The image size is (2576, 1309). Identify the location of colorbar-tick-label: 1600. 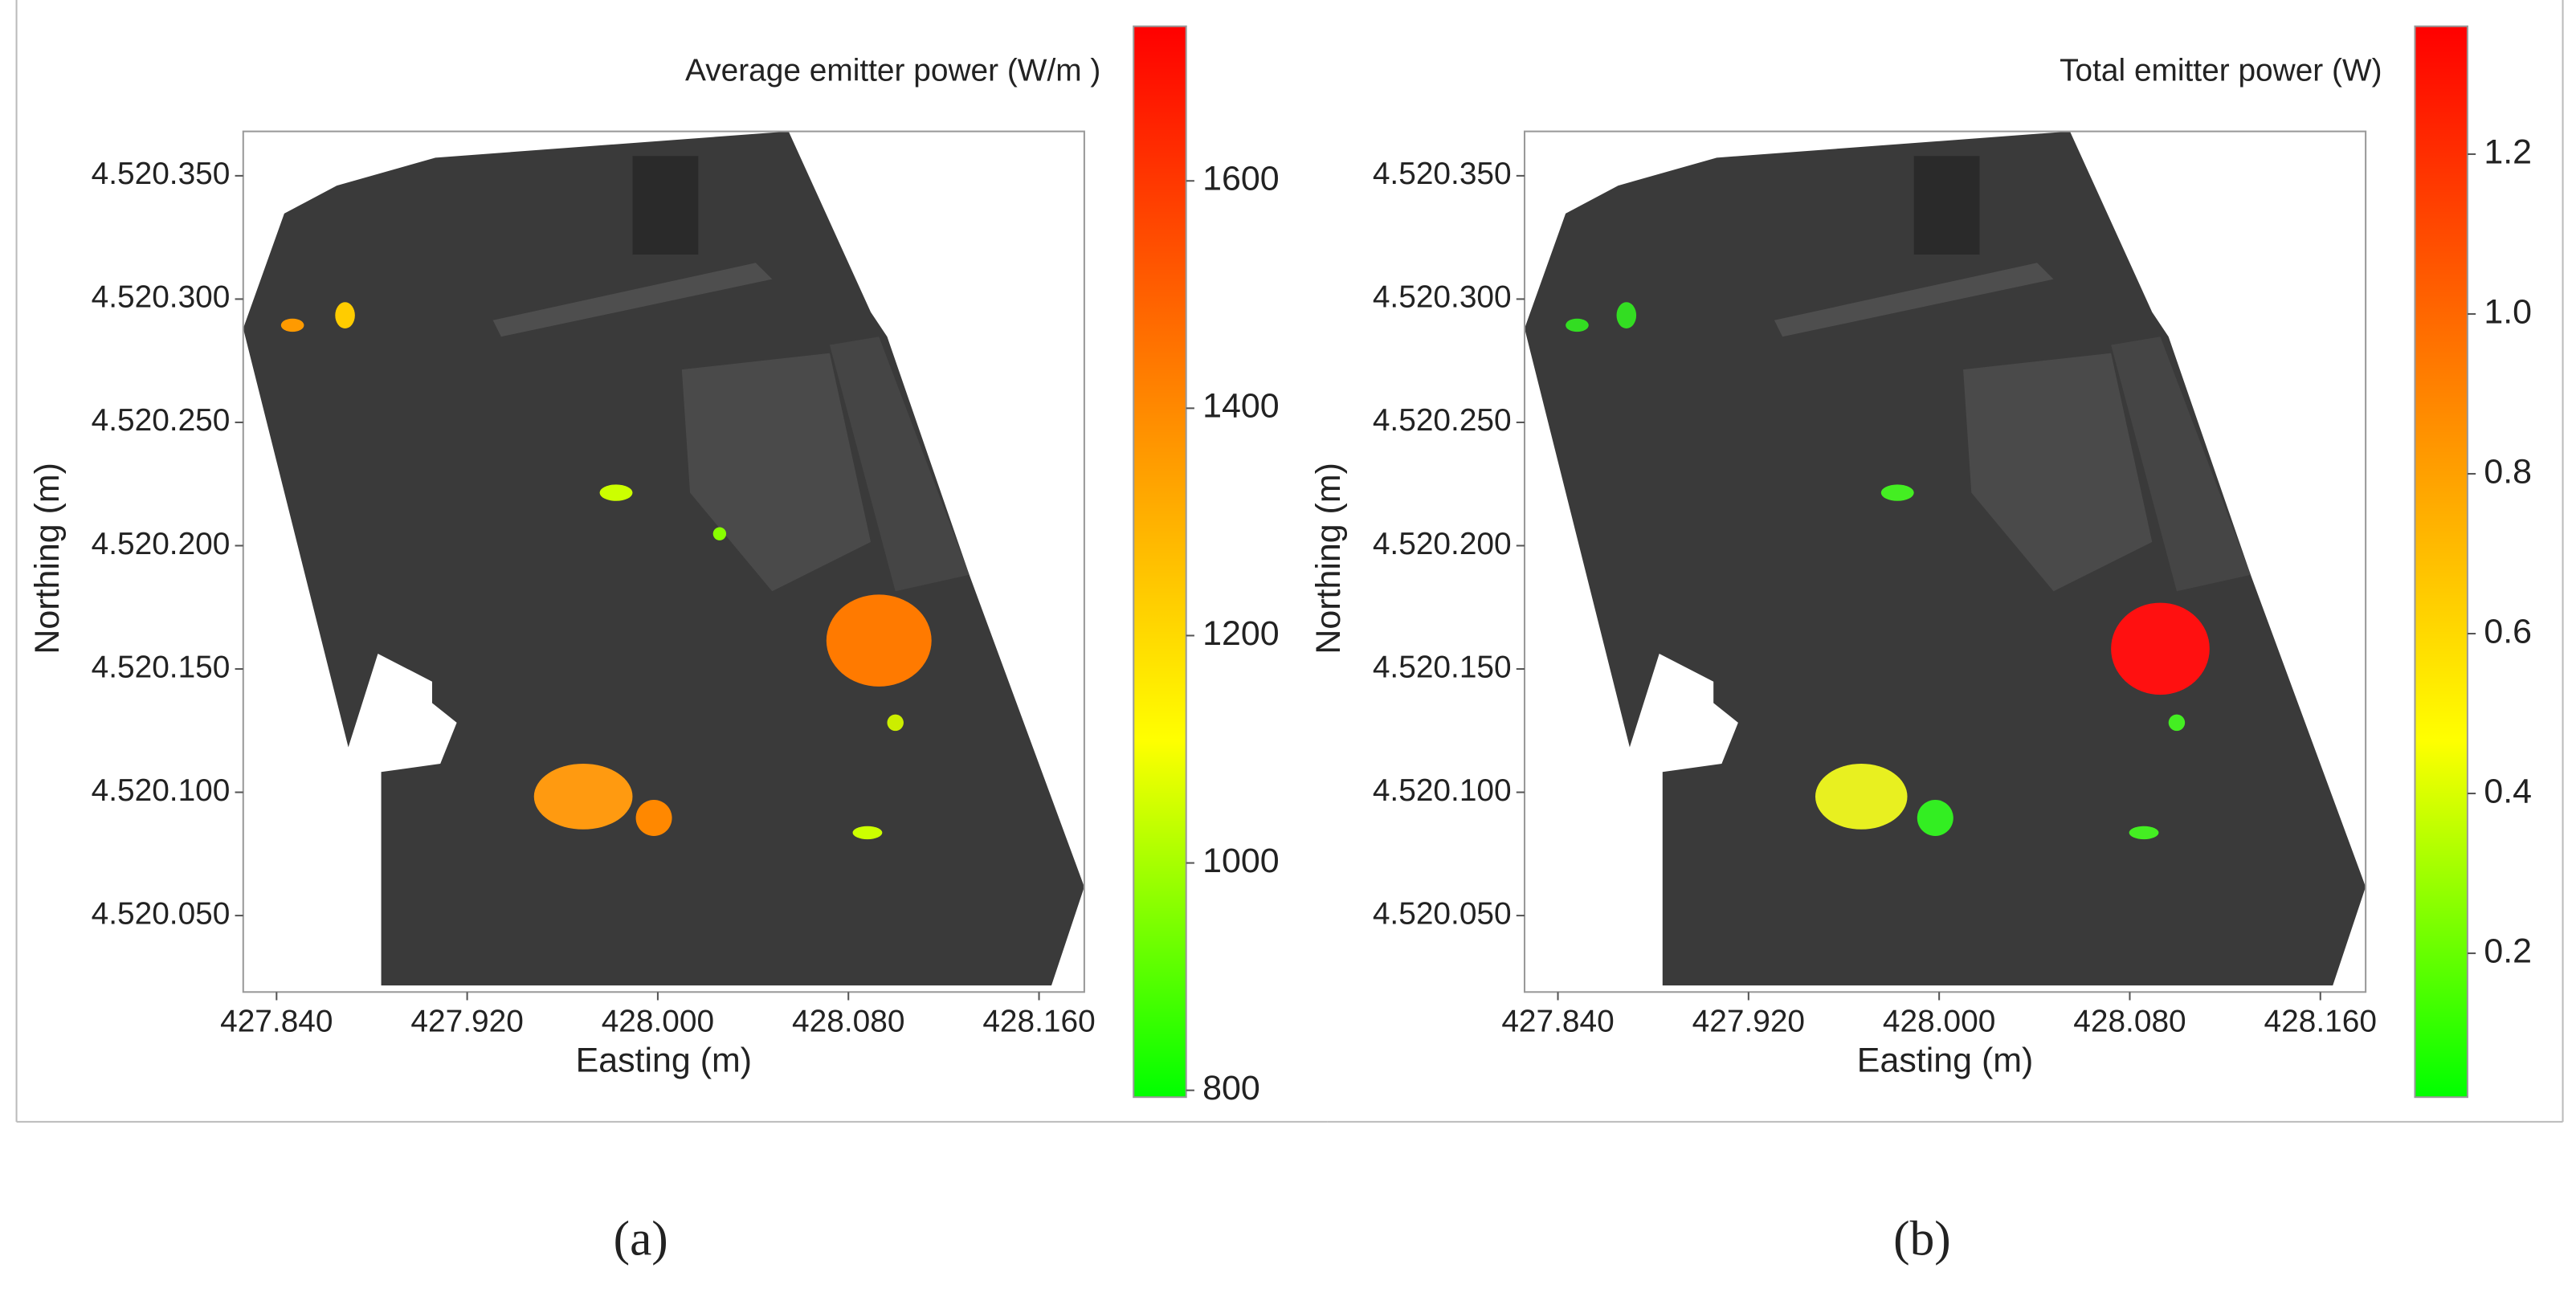
(1241, 179).